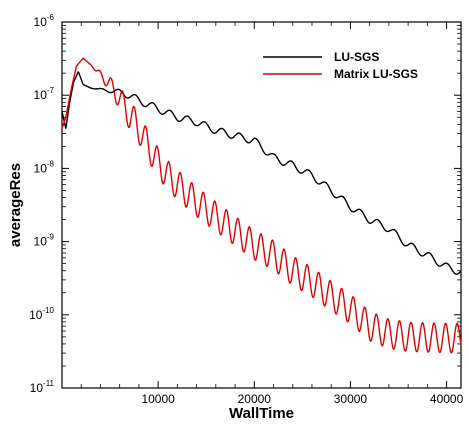  Describe the element at coordinates (356, 57) in the screenshot. I see `legend-label: LU-SGS` at that location.